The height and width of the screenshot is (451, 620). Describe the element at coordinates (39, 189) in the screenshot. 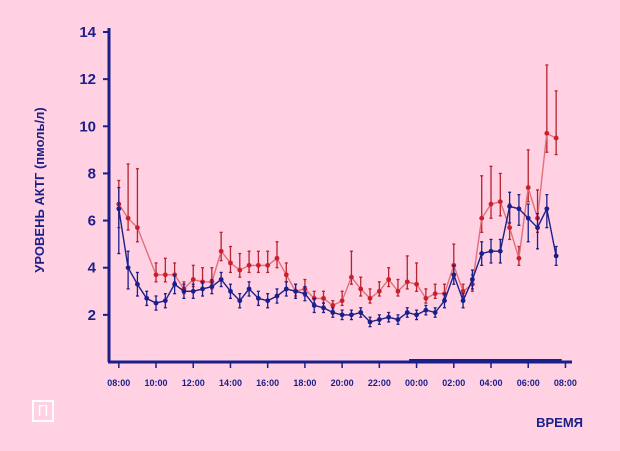

I see `y-axis-title: УРОВЕНЬ АКТГ (пмоль/л)` at that location.